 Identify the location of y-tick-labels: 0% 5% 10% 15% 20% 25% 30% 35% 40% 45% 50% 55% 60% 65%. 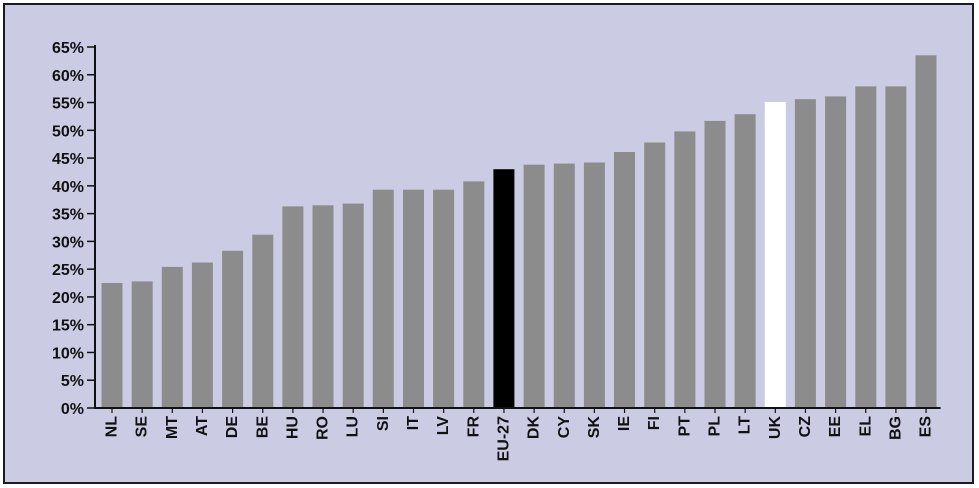
(68, 229).